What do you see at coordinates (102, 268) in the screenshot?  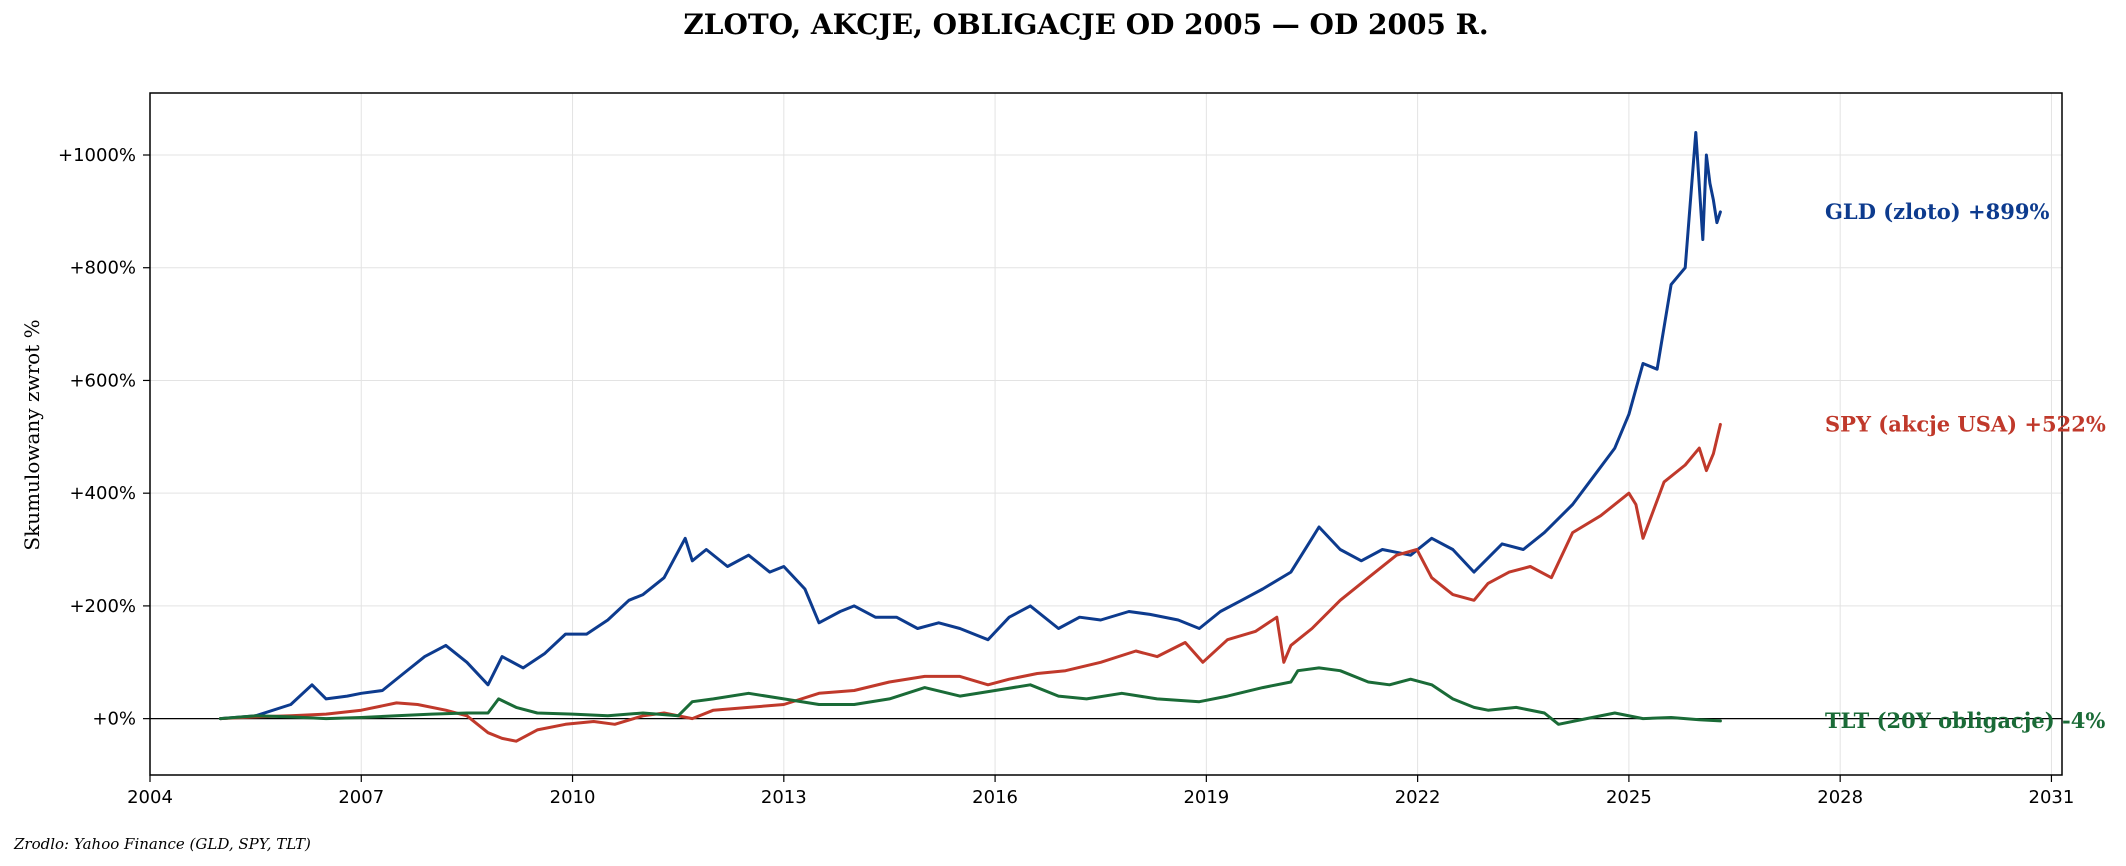 I see `y-tick-label: +800%` at bounding box center [102, 268].